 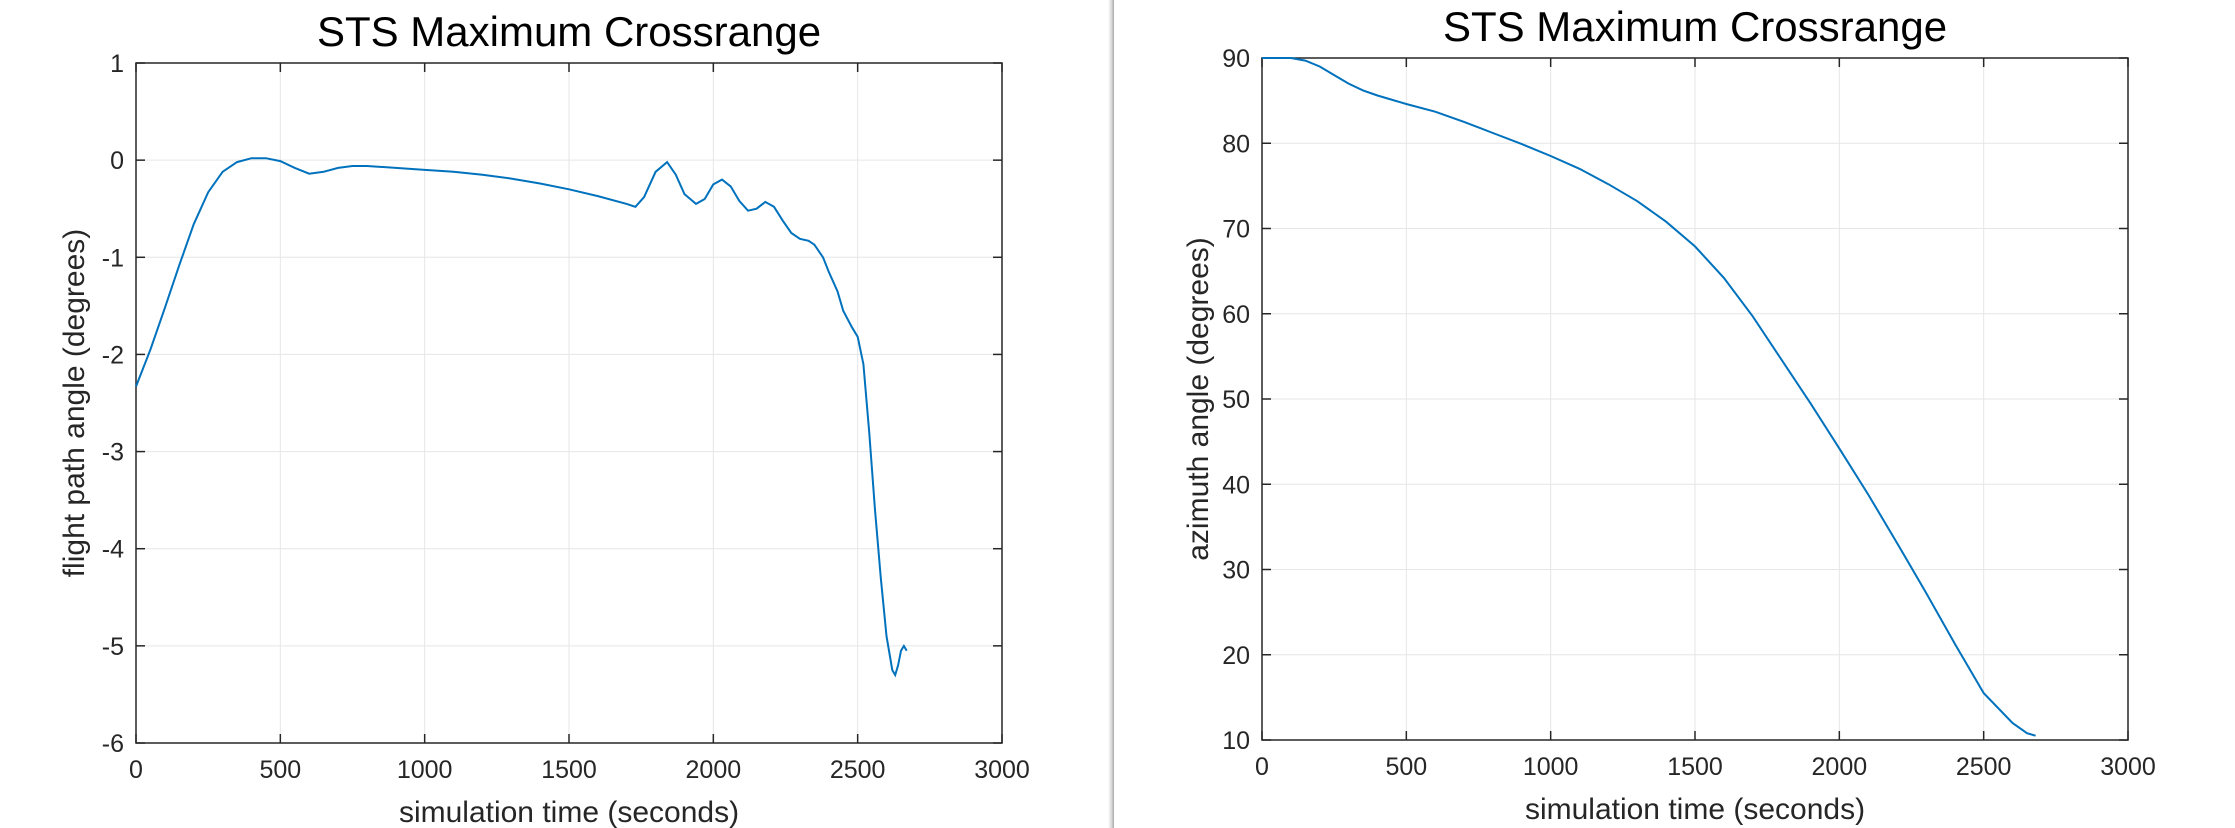 What do you see at coordinates (113, 647) in the screenshot?
I see `y-tick-label: -5` at bounding box center [113, 647].